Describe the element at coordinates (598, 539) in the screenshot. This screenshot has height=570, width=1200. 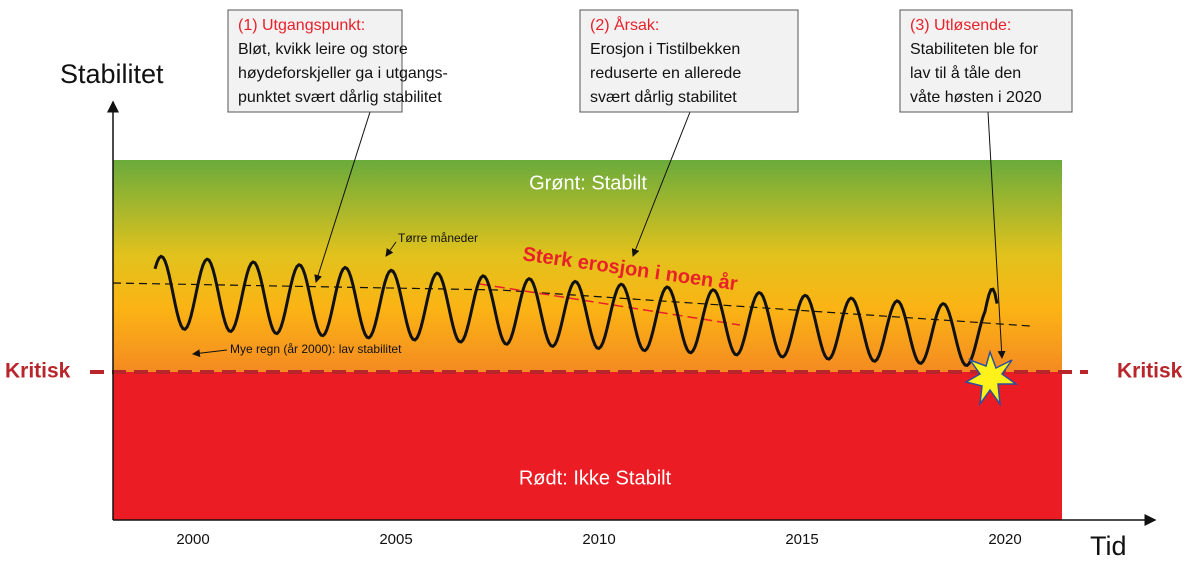
I see `x-tick-label: 2010` at that location.